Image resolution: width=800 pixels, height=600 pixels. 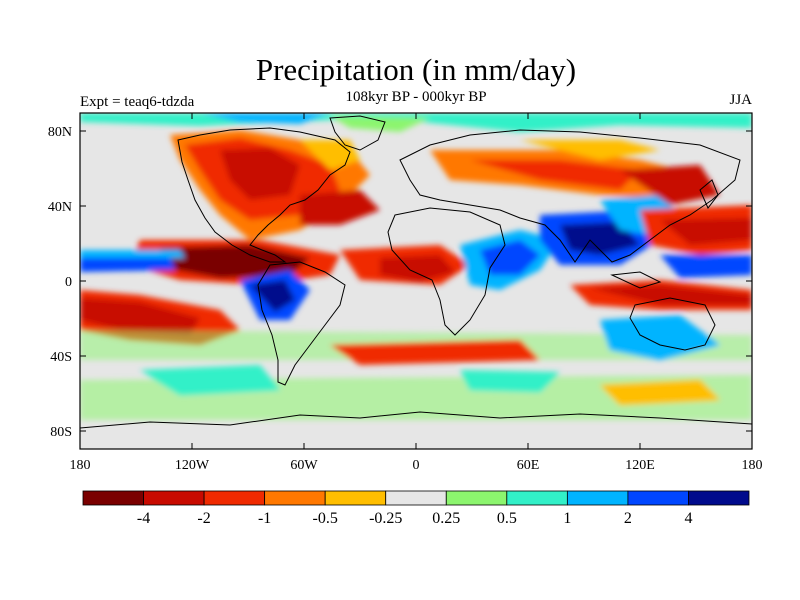 What do you see at coordinates (528, 465) in the screenshot?
I see `lon-tick-label: 60E` at bounding box center [528, 465].